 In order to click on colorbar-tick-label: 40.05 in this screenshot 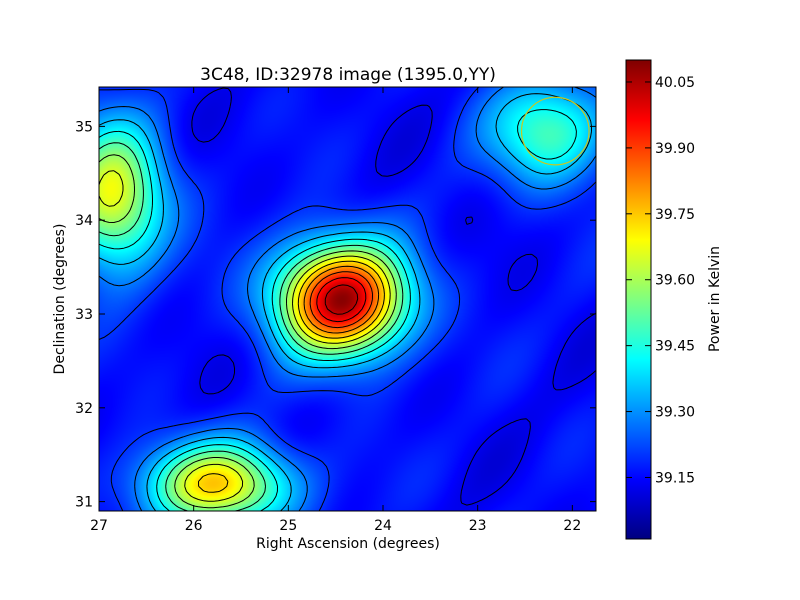, I will do `click(675, 83)`.